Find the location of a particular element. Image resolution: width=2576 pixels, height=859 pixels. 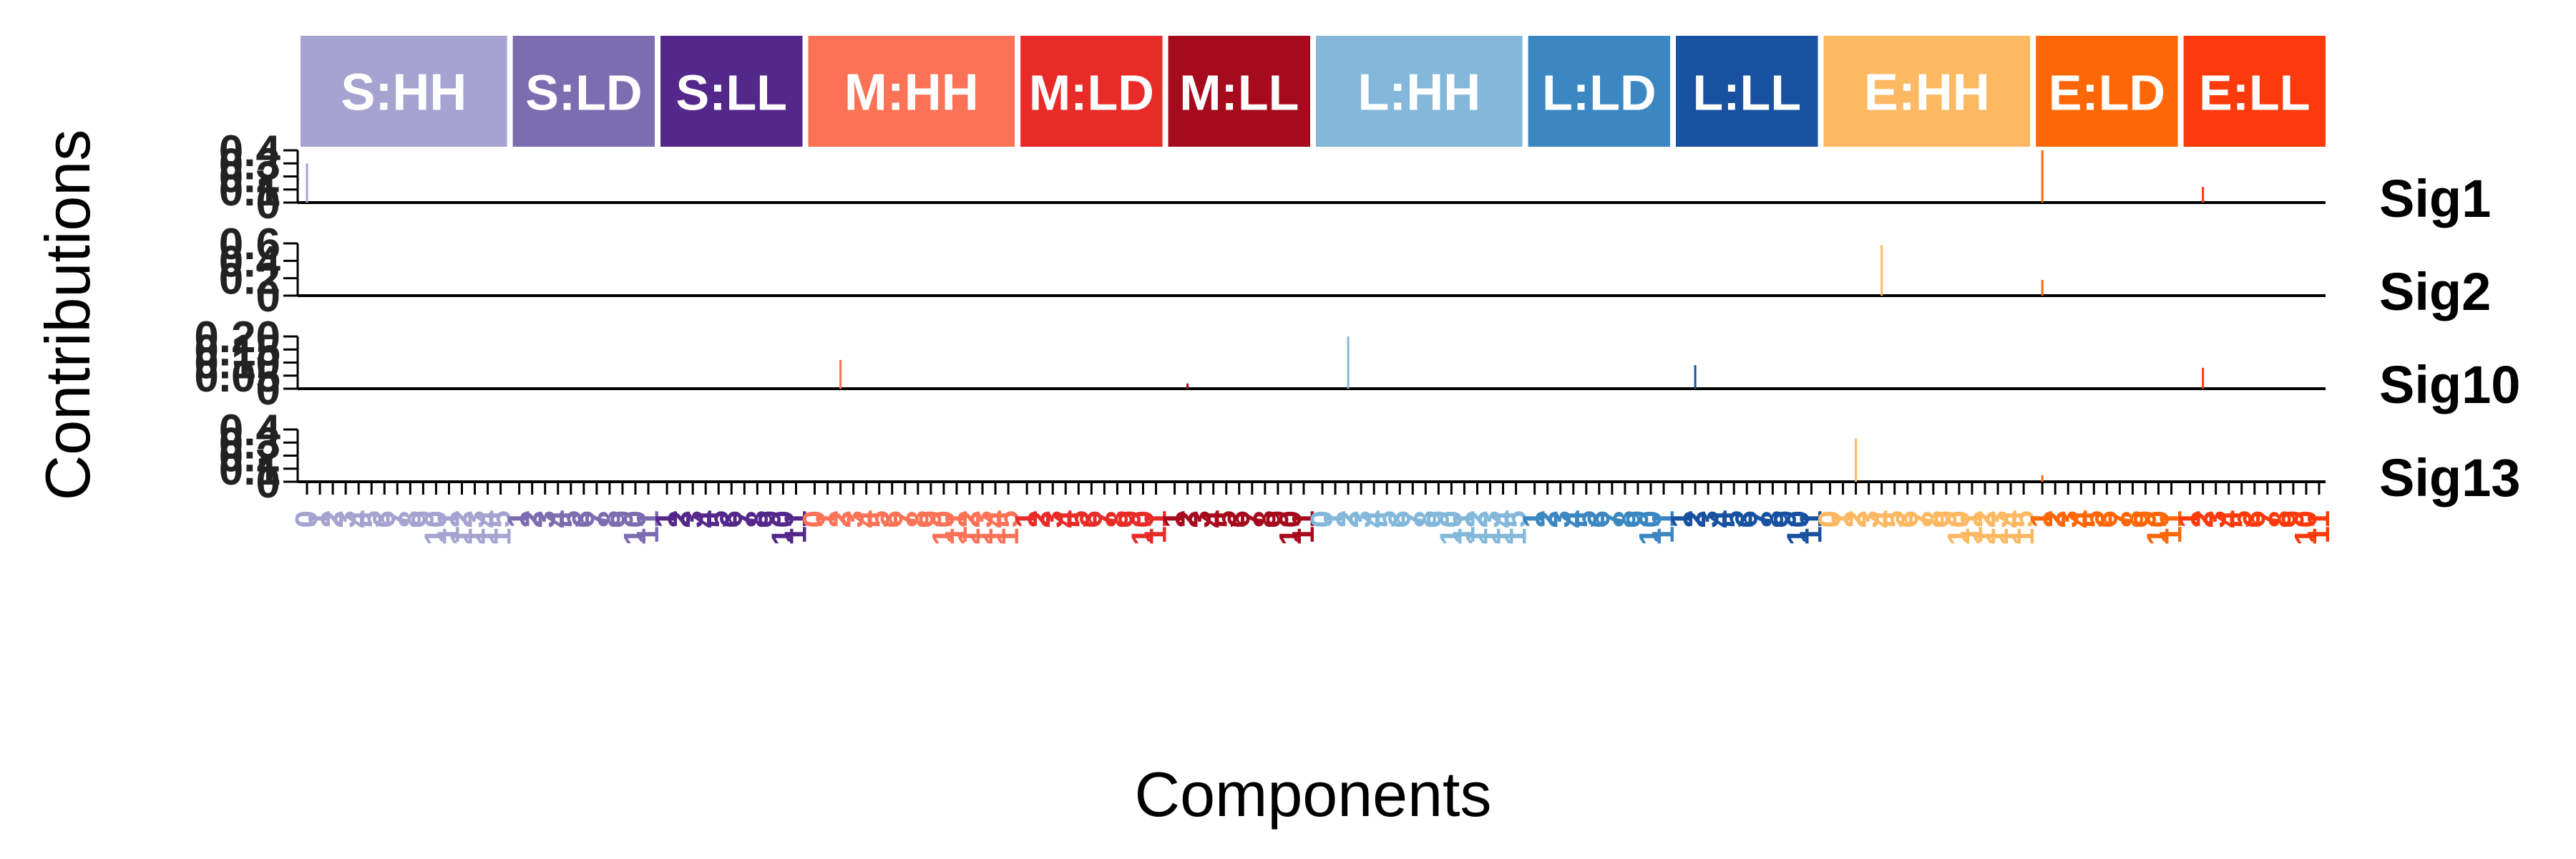

component-label-m-hh-14: 14 is located at coordinates (995, 527).